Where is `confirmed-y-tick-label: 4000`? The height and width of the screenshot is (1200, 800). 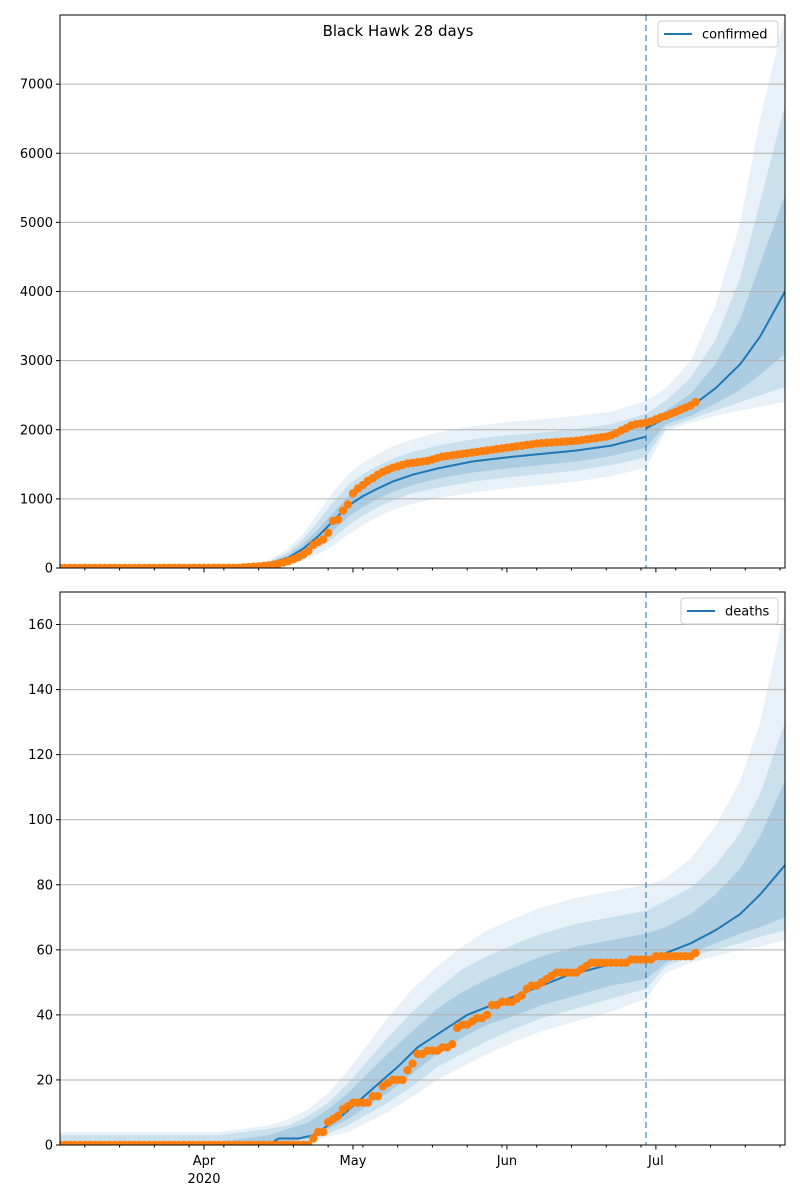
confirmed-y-tick-label: 4000 is located at coordinates (36, 292).